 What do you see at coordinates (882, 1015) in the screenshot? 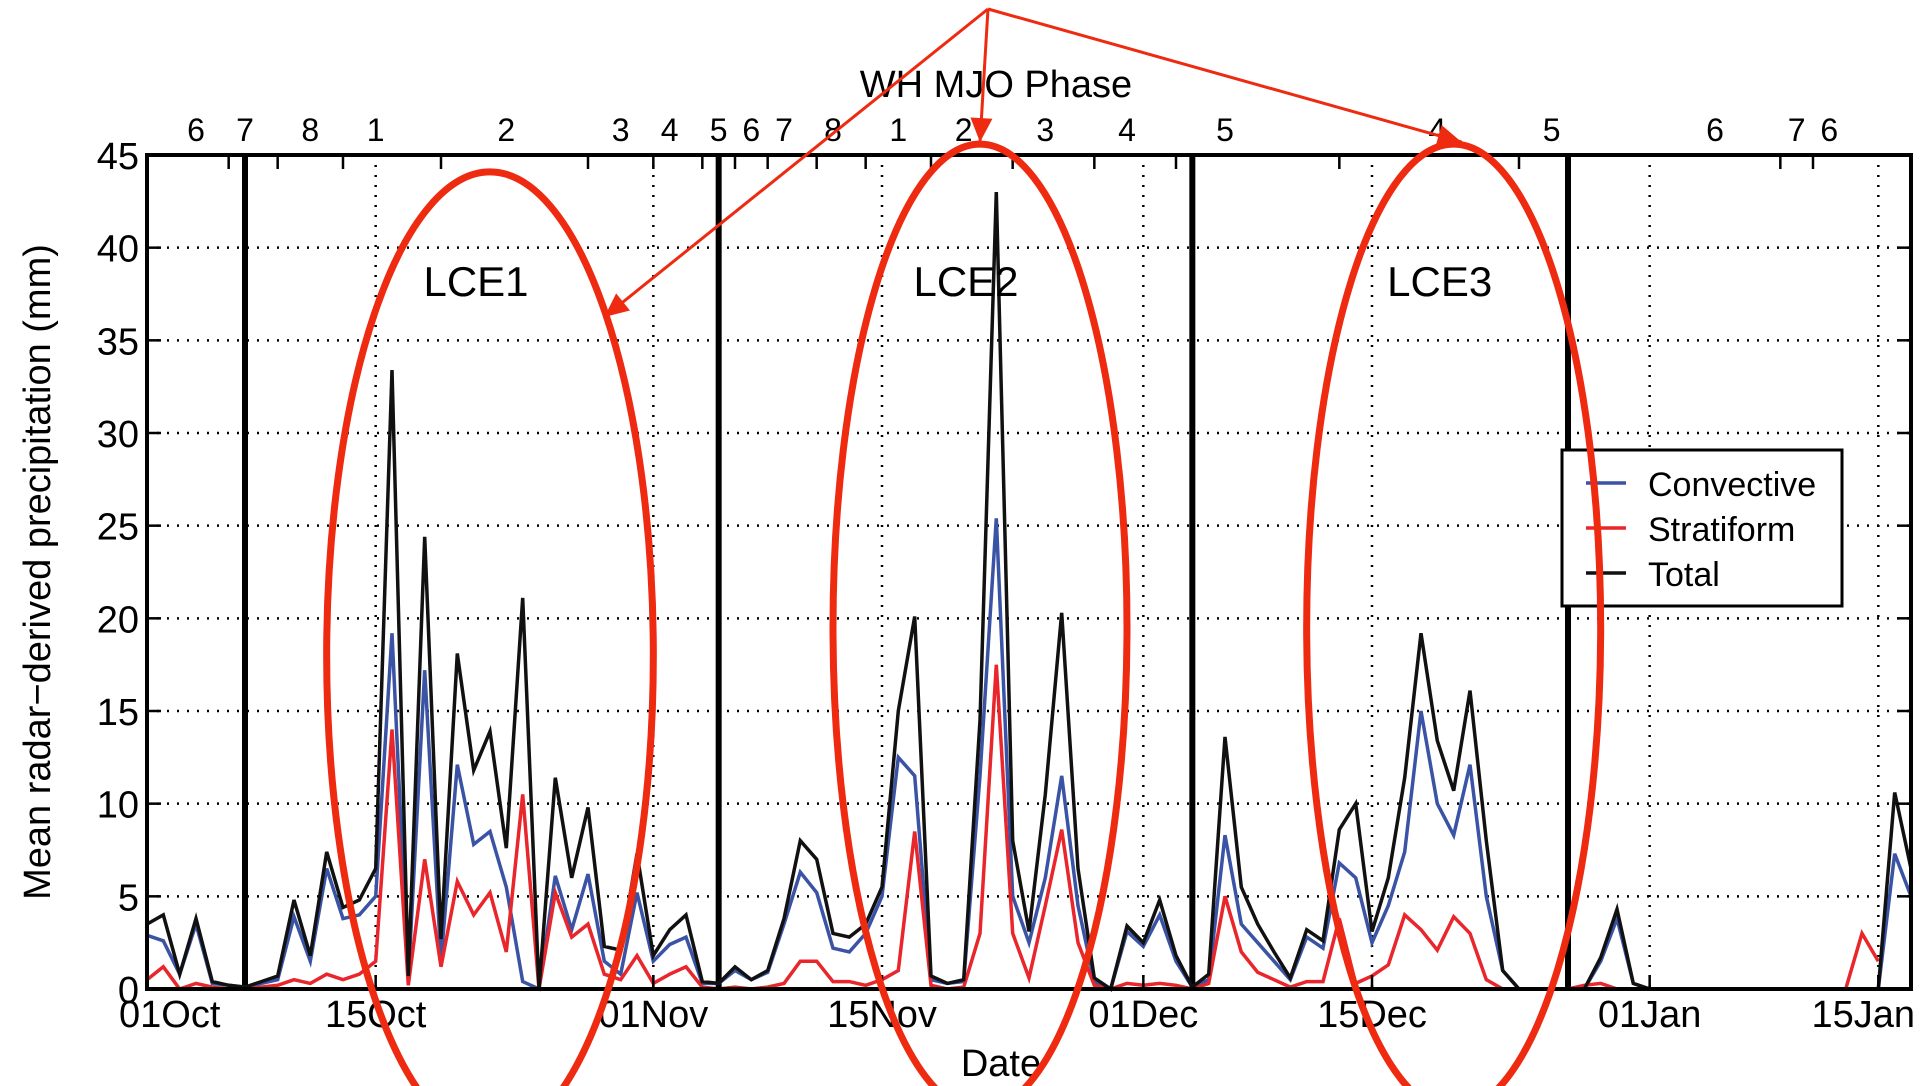
I see `x-tick-label: 15Nov` at bounding box center [882, 1015].